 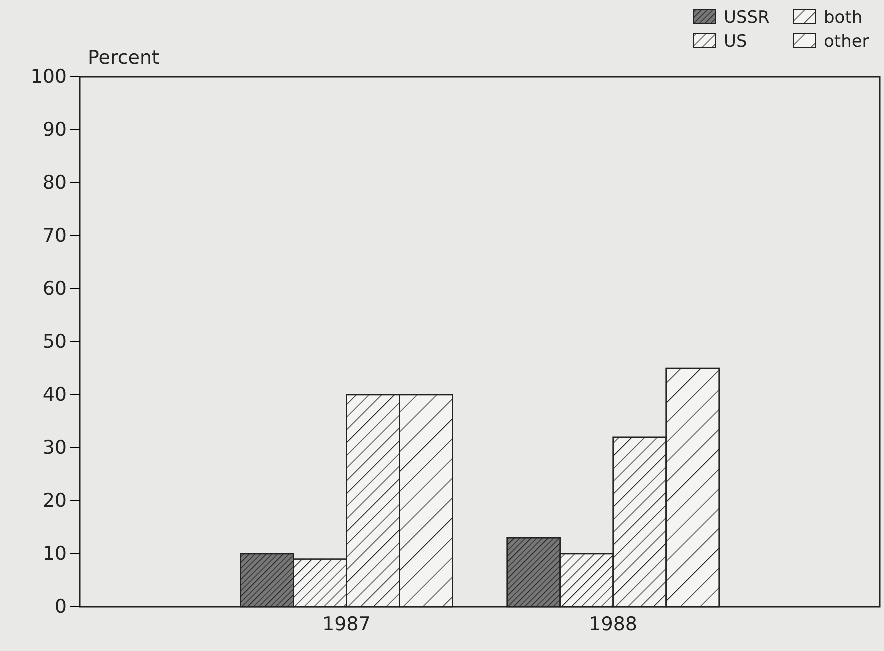 I want to click on legend-label: other, so click(x=847, y=42).